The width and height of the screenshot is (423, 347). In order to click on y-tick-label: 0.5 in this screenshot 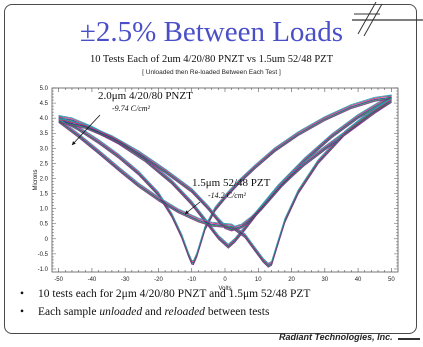, I will do `click(44, 225)`.